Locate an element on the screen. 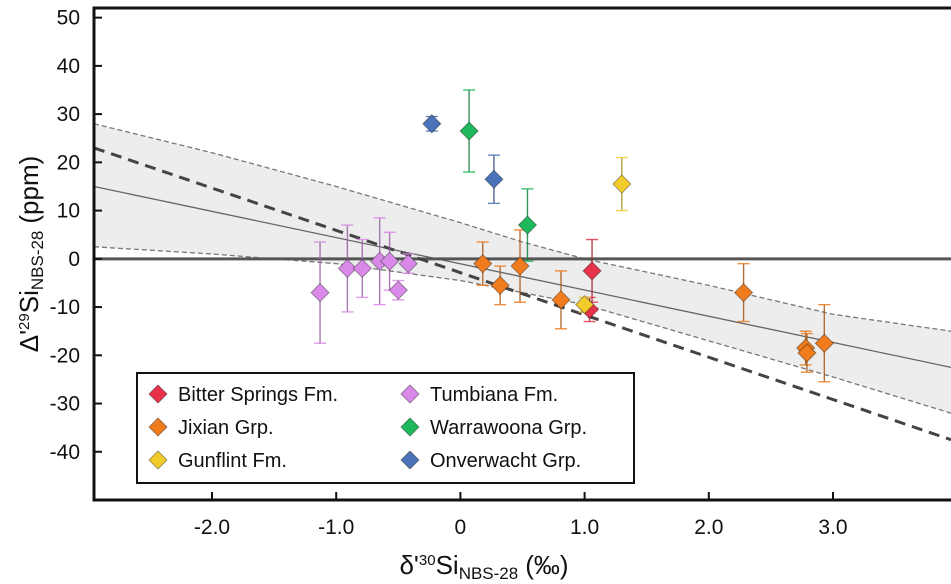  y-axis-ticks: 50 40 30 20 10 0 -10 -20 -30 -40 is located at coordinates (76, 235).